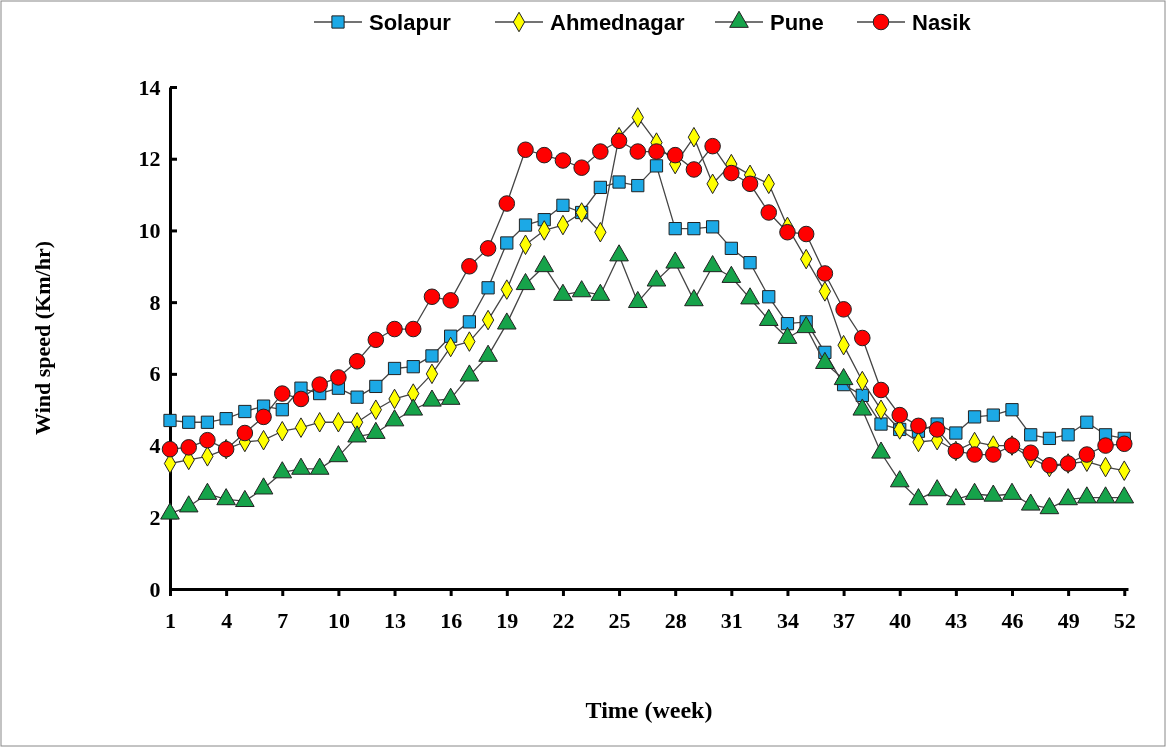  Describe the element at coordinates (649, 710) in the screenshot. I see `x-axis-title: Time (week)` at that location.